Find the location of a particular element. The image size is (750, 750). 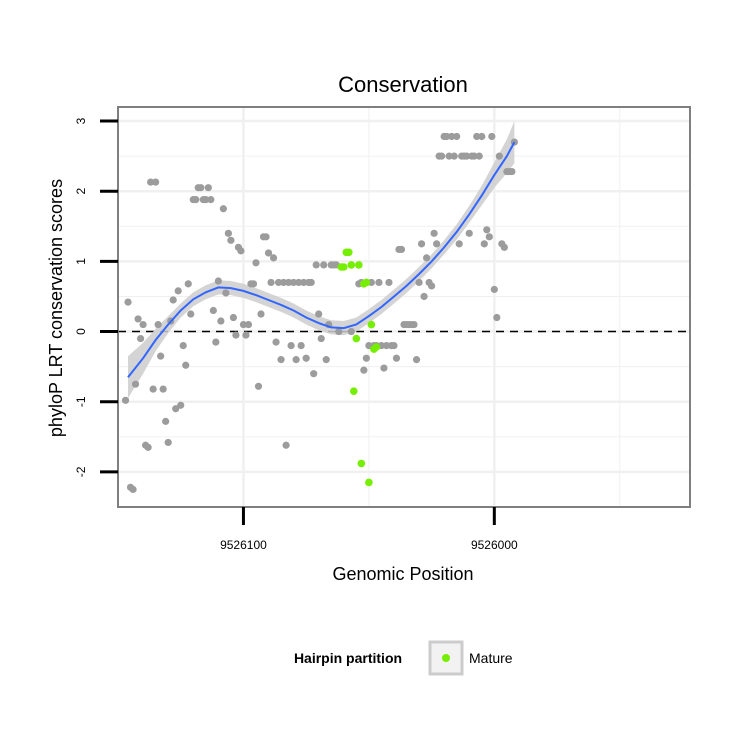

y-tick-label: -1 is located at coordinates (81, 401).